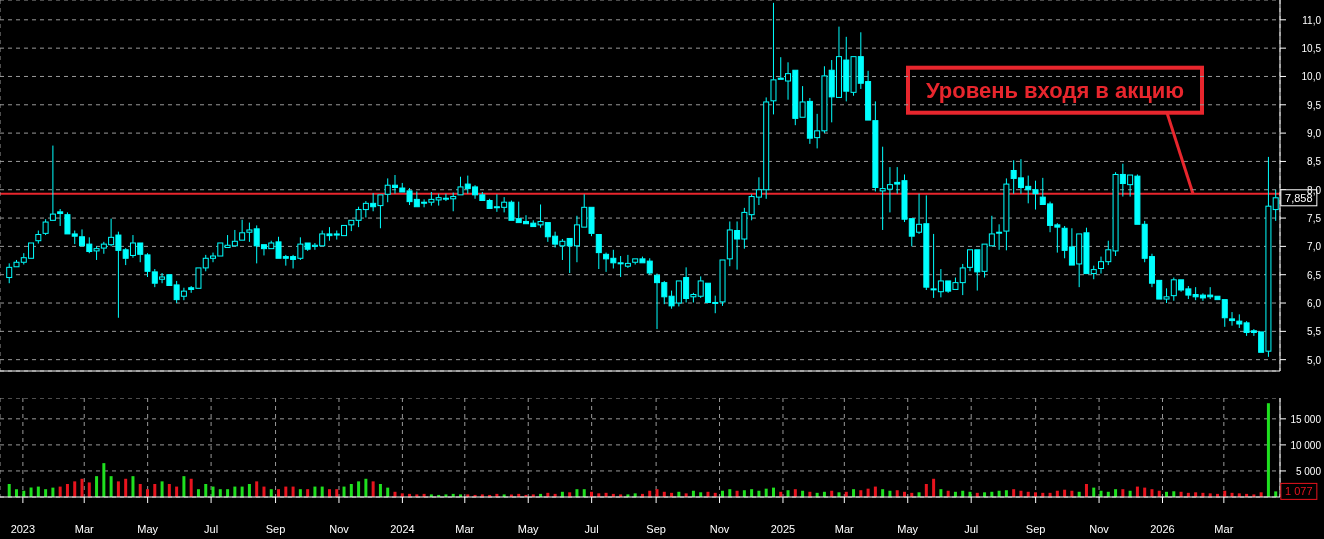 The height and width of the screenshot is (539, 1324). What do you see at coordinates (1314, 304) in the screenshot?
I see `y-tick-label: 6,0` at bounding box center [1314, 304].